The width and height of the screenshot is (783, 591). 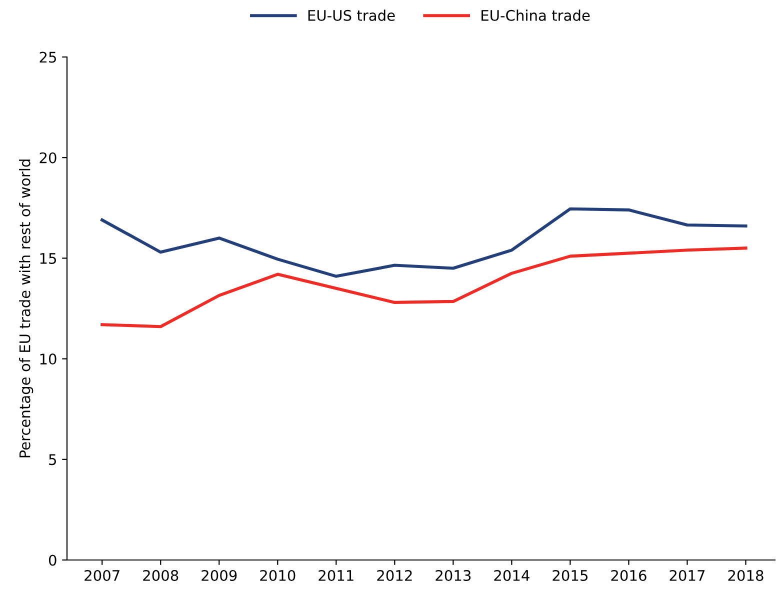 I want to click on x-tick-label: 2014, so click(x=512, y=576).